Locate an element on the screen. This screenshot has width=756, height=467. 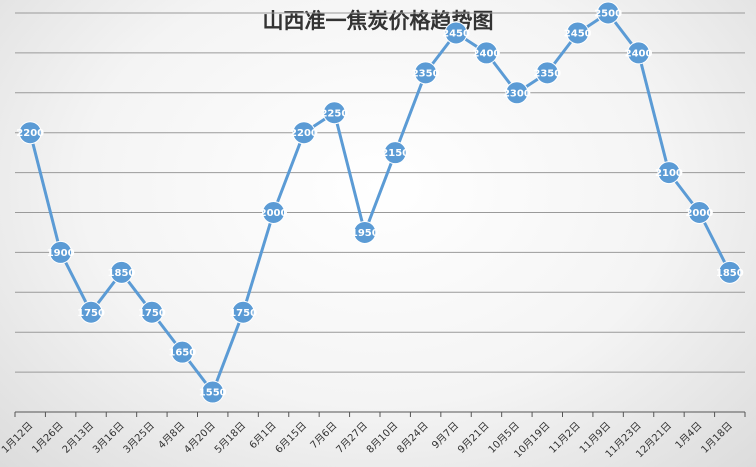
x-tick-label: 1月12日 is located at coordinates (17, 438).